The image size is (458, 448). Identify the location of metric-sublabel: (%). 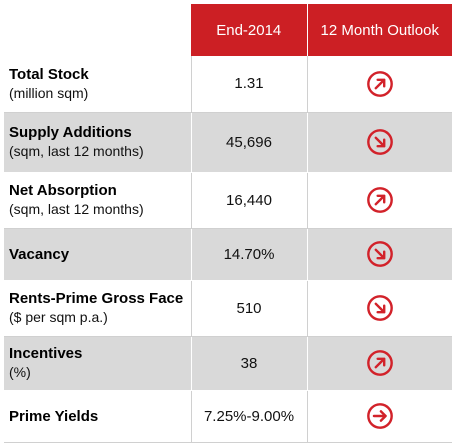
(20, 372).